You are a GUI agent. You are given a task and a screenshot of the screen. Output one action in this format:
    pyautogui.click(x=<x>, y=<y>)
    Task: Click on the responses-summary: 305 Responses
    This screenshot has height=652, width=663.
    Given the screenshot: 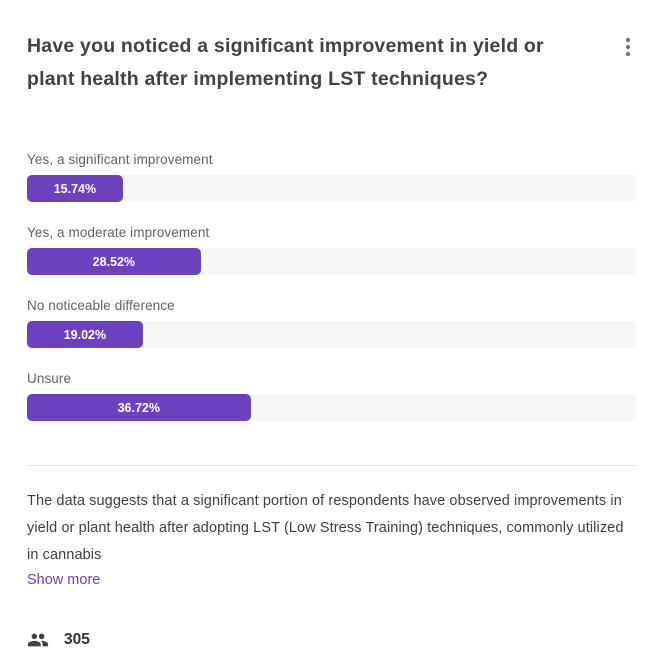 What is the action you would take?
    pyautogui.click(x=331, y=639)
    